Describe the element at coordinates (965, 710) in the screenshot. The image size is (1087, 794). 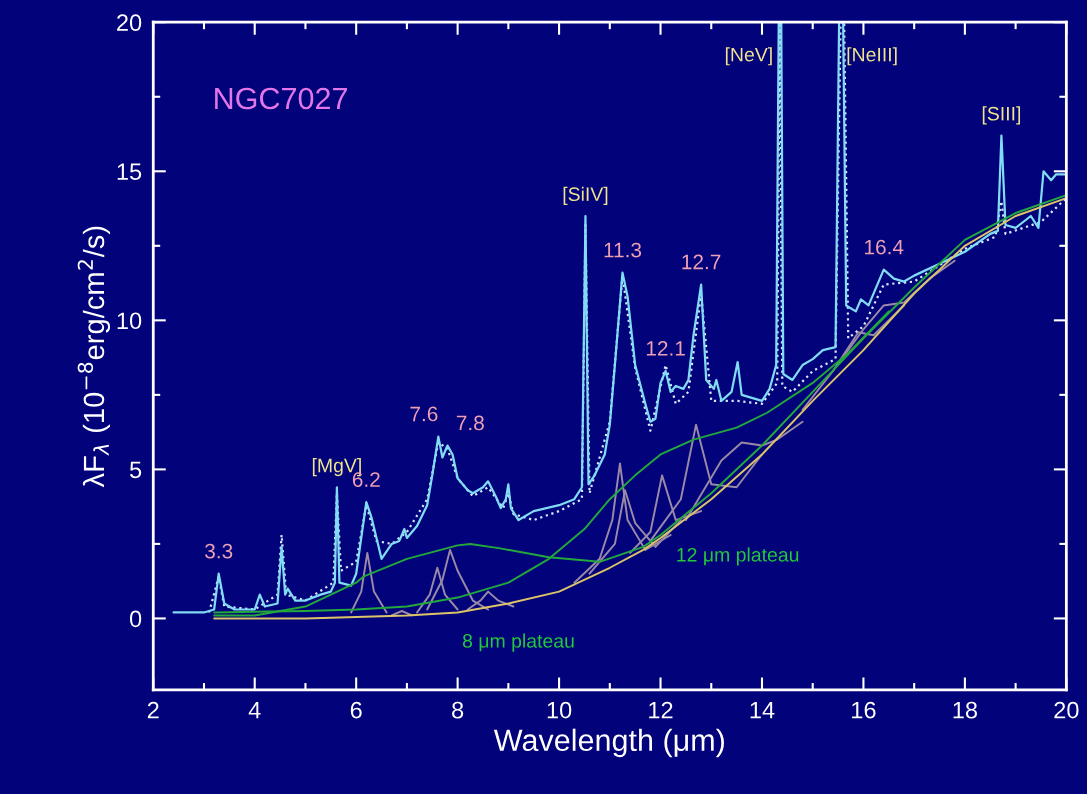
I see `x-tick-label: 18` at that location.